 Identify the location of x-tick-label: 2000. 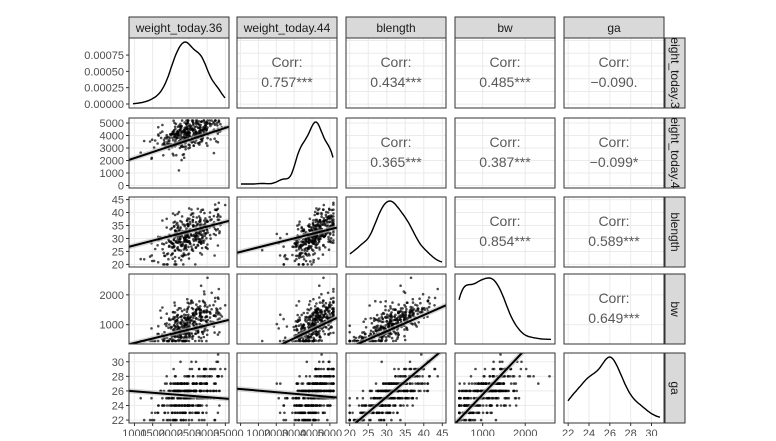
(525, 432).